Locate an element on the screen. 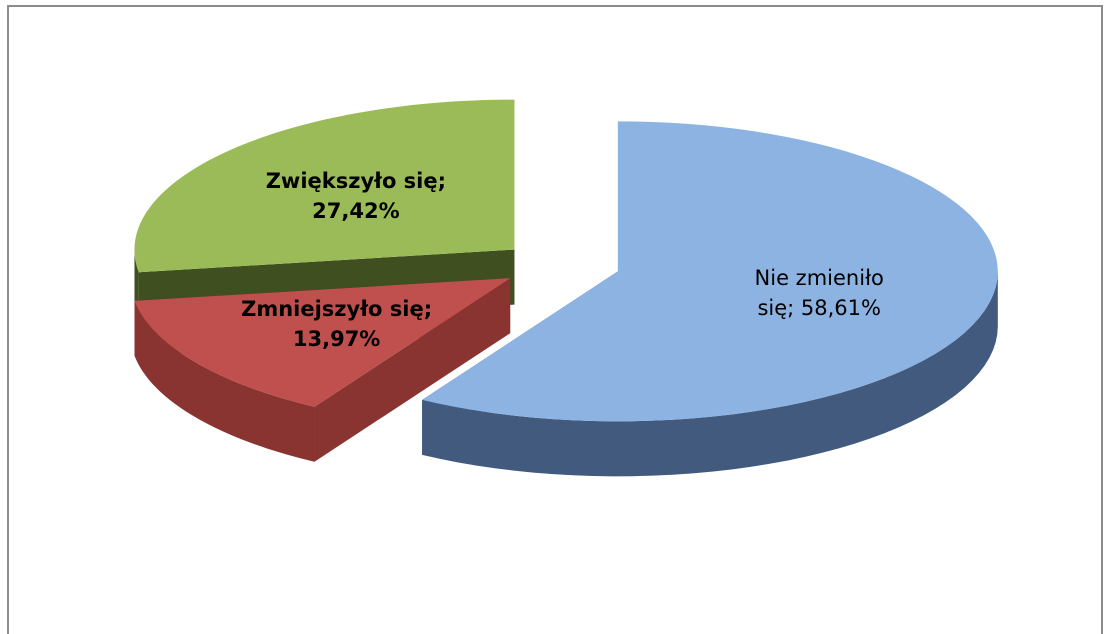  slice-side is located at coordinates (224, 381).